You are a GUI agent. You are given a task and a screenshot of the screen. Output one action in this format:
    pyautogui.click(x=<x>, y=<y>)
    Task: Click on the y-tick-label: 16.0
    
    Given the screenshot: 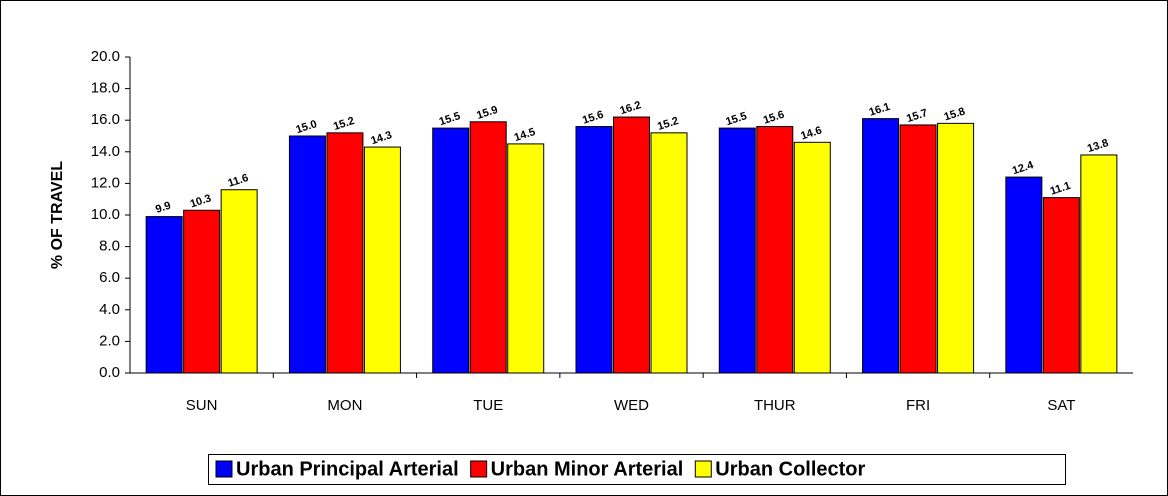 What is the action you would take?
    pyautogui.click(x=105, y=119)
    